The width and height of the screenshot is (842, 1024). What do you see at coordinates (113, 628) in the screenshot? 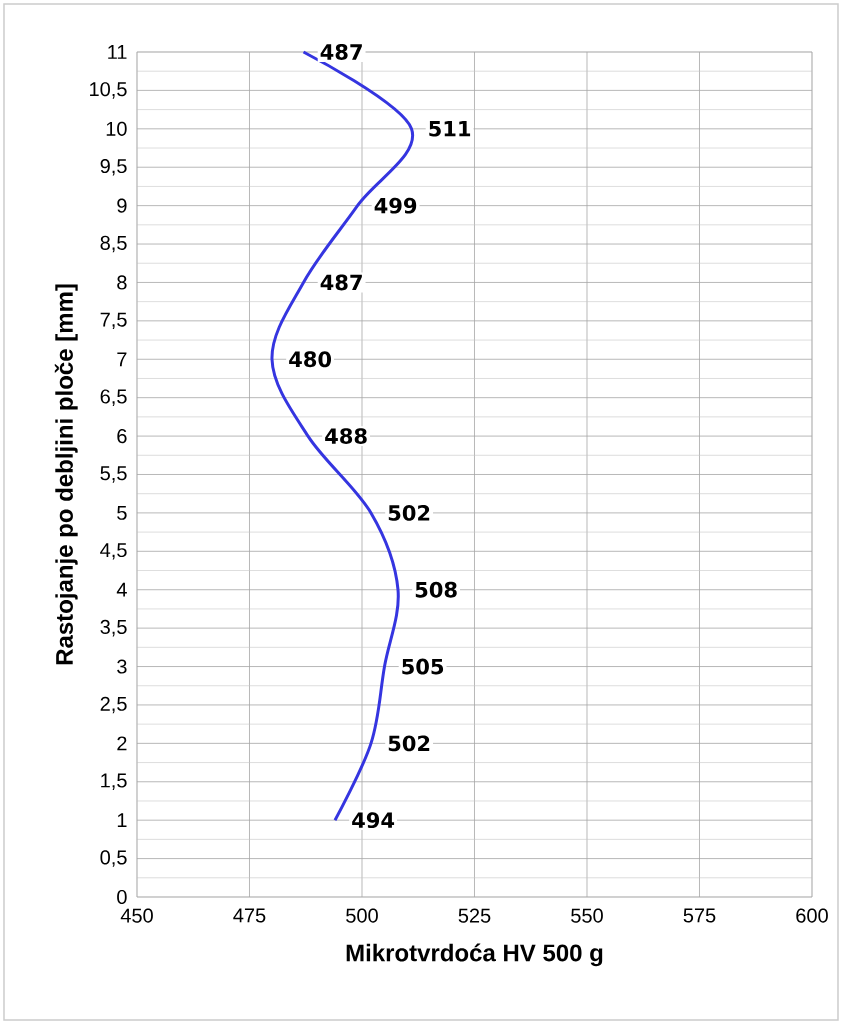
I see `y-tick-label: 3,5` at bounding box center [113, 628].